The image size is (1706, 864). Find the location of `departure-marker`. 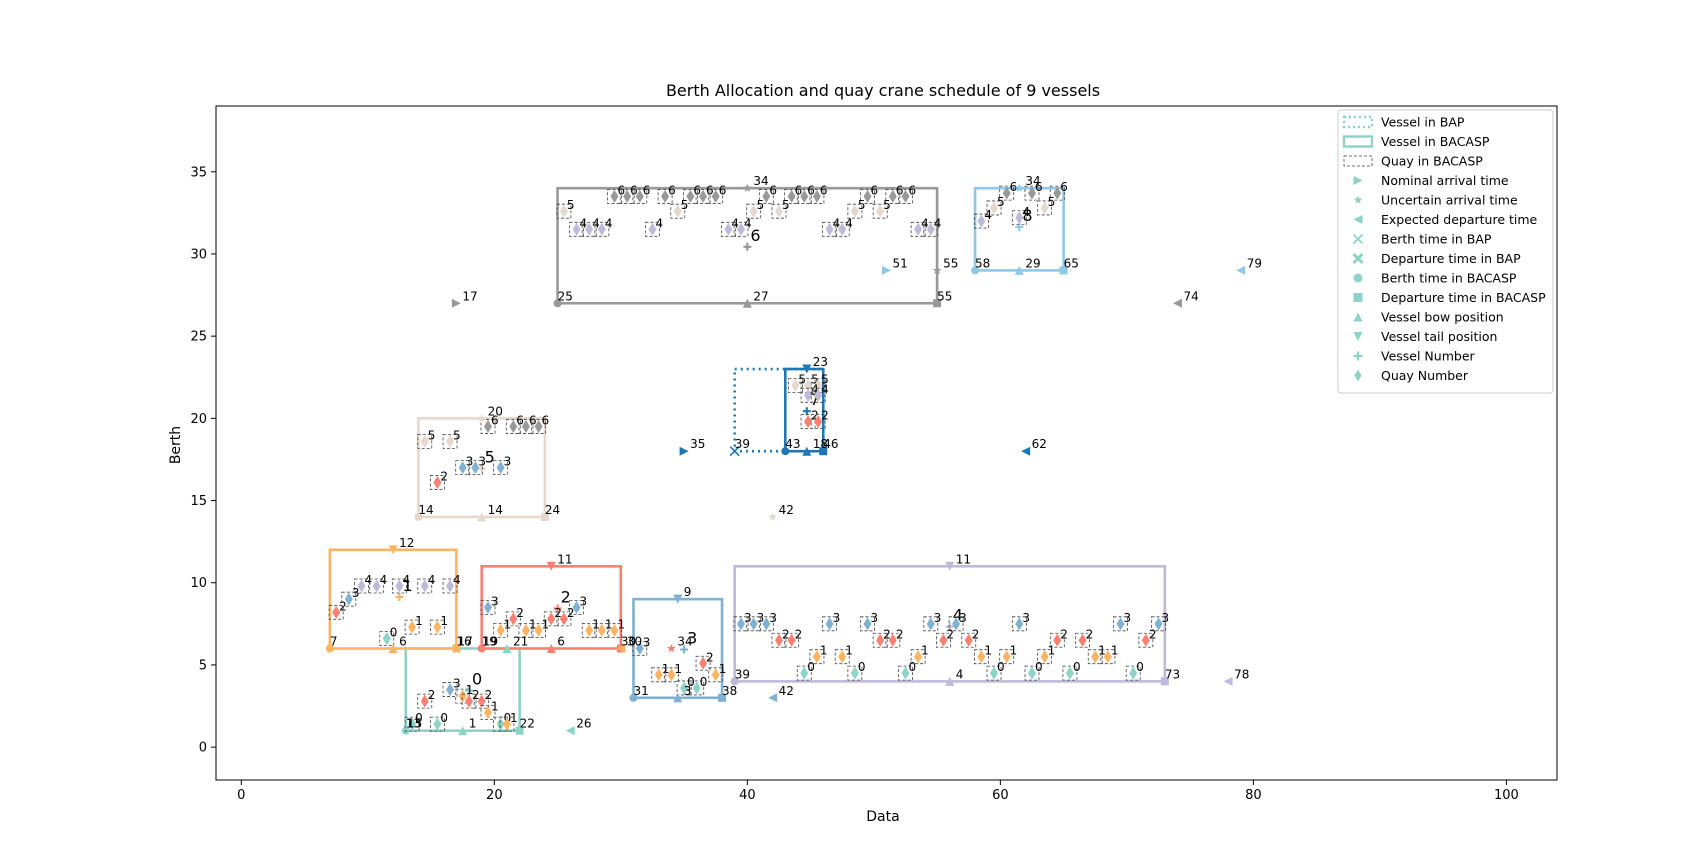

departure-marker is located at coordinates (570, 731).